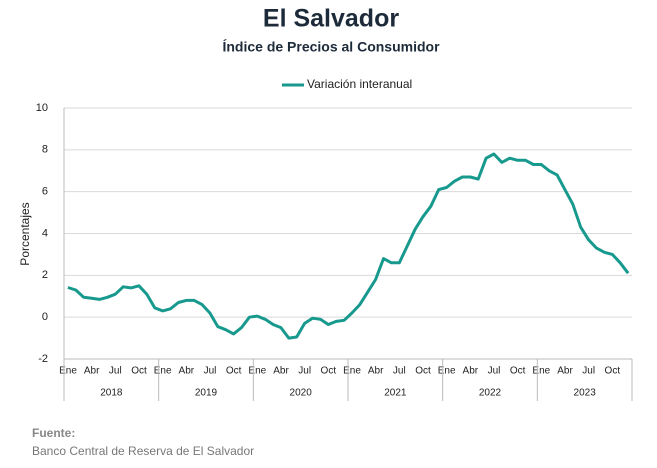  What do you see at coordinates (53, 433) in the screenshot?
I see `source-label: Fuente:` at bounding box center [53, 433].